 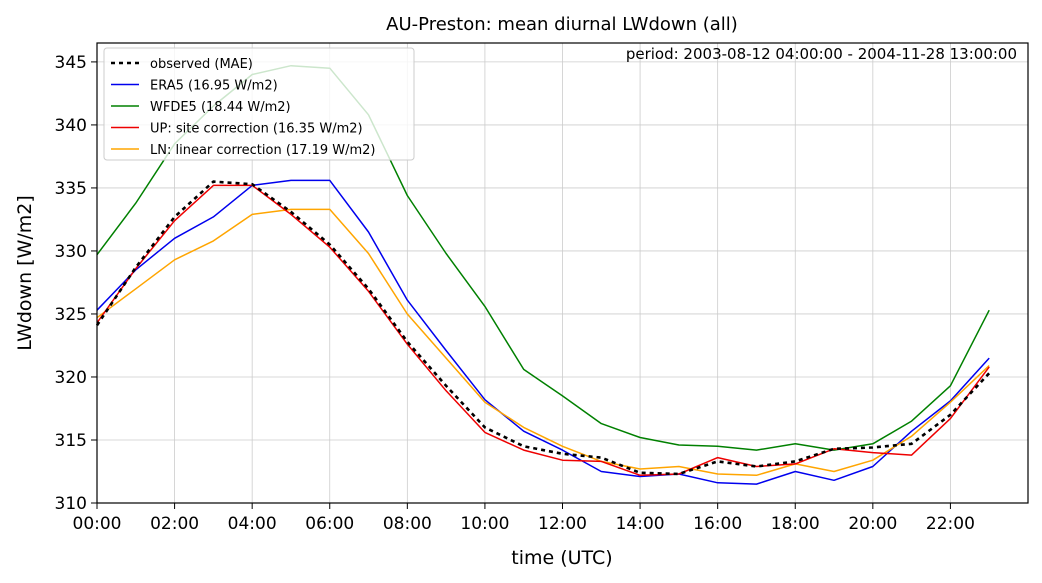 What do you see at coordinates (174, 524) in the screenshot?
I see `x-tick-label: 02:00` at bounding box center [174, 524].